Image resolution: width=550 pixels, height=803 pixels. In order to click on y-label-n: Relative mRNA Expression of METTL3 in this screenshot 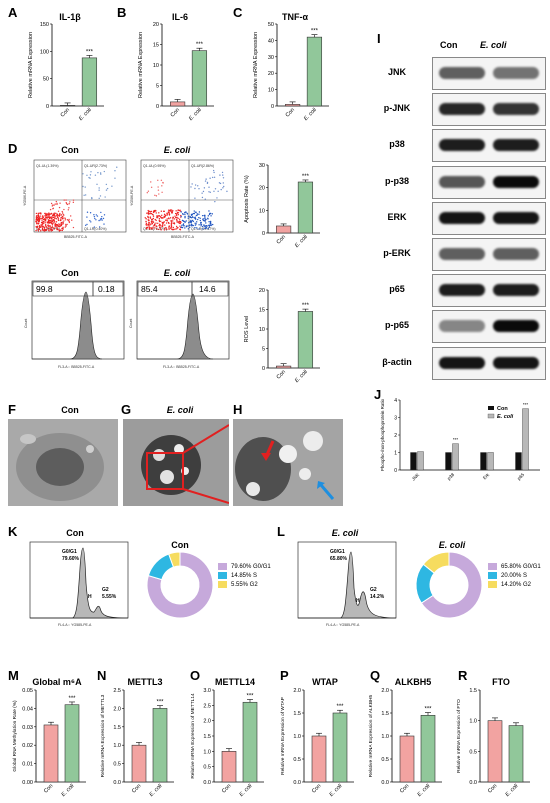, I will do `click(103, 735)`.